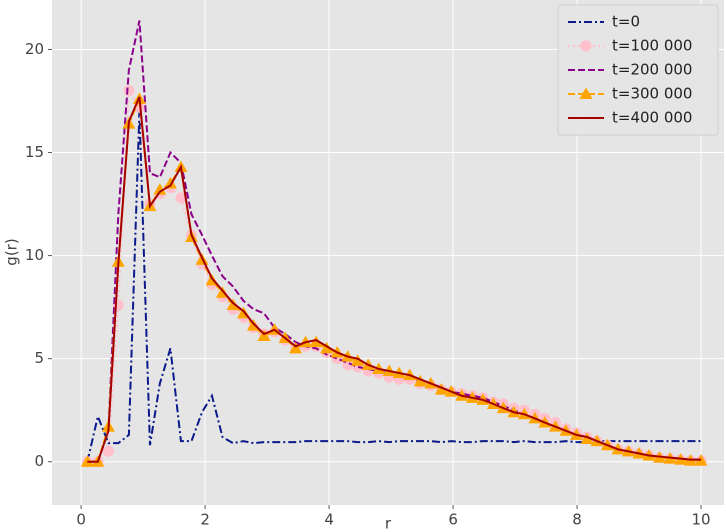  What do you see at coordinates (453, 520) in the screenshot?
I see `x-tick-label: 6` at bounding box center [453, 520].